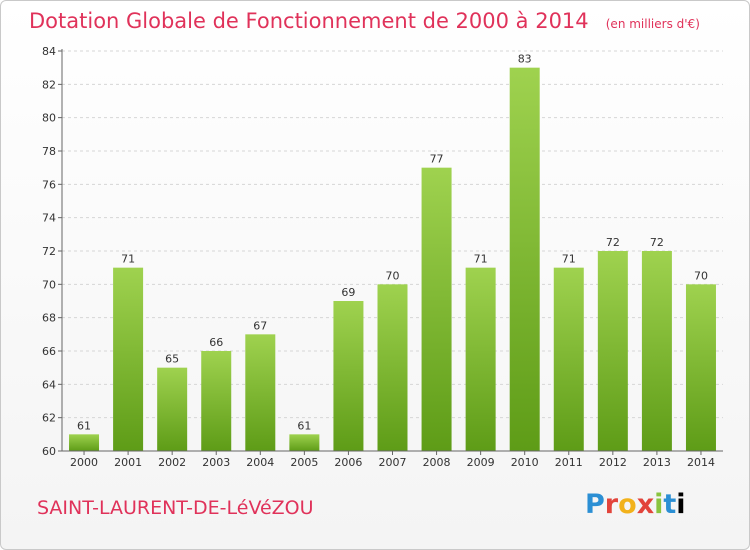 The height and width of the screenshot is (550, 750). I want to click on x-tick-label: 2009, so click(481, 462).